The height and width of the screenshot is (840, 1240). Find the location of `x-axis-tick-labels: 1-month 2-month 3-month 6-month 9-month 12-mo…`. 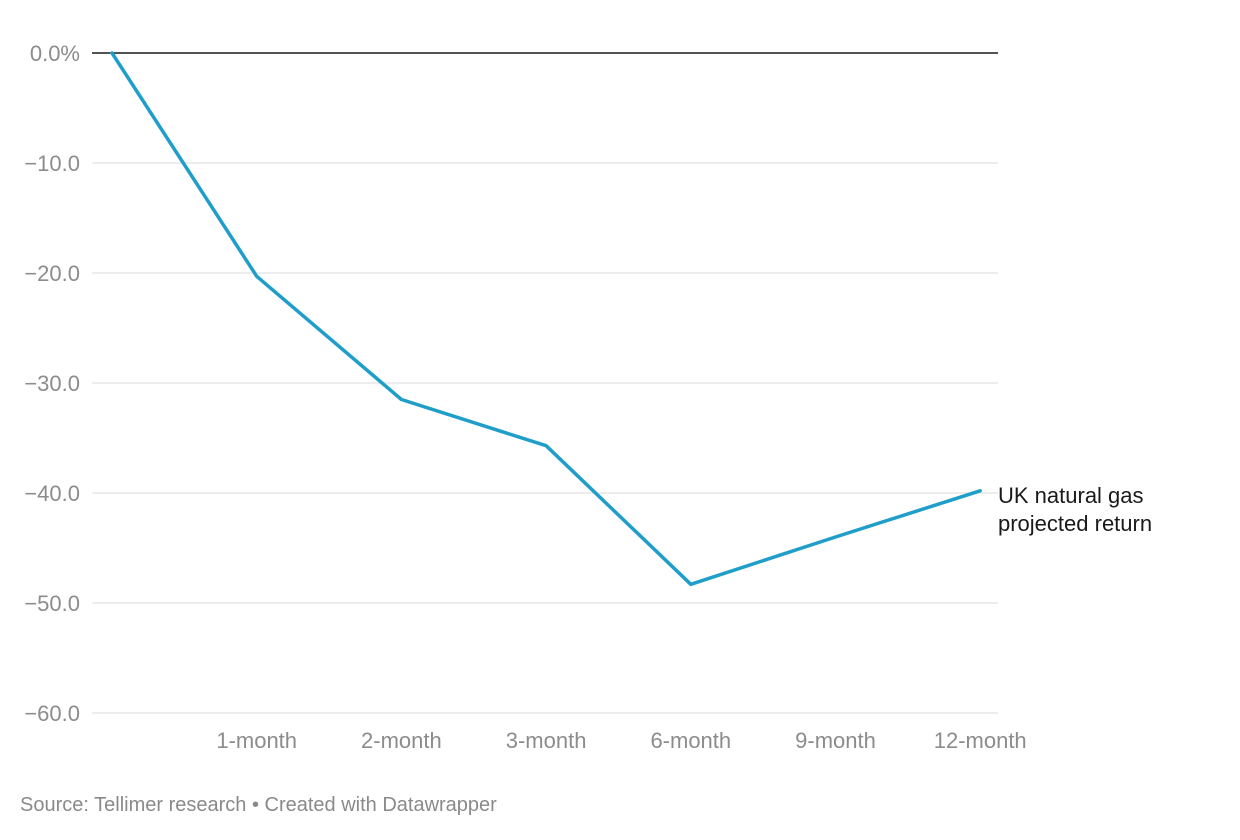

x-axis-tick-labels: 1-month 2-month 3-month 6-month 9-month 12-mo… is located at coordinates (621, 740).